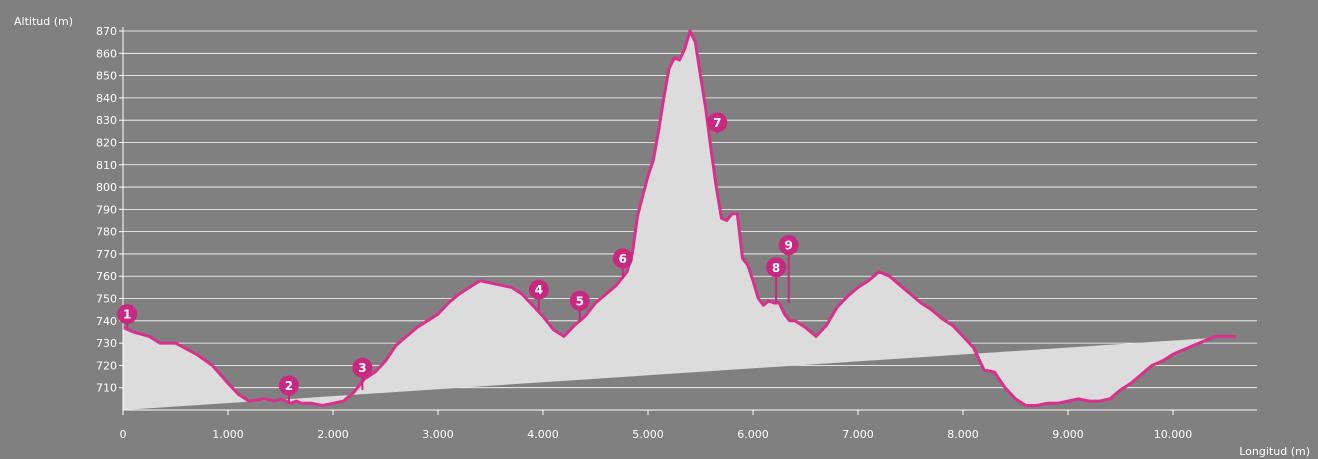 The height and width of the screenshot is (459, 1318). Describe the element at coordinates (1274, 451) in the screenshot. I see `x-axis-label: Longitud (m)` at that location.